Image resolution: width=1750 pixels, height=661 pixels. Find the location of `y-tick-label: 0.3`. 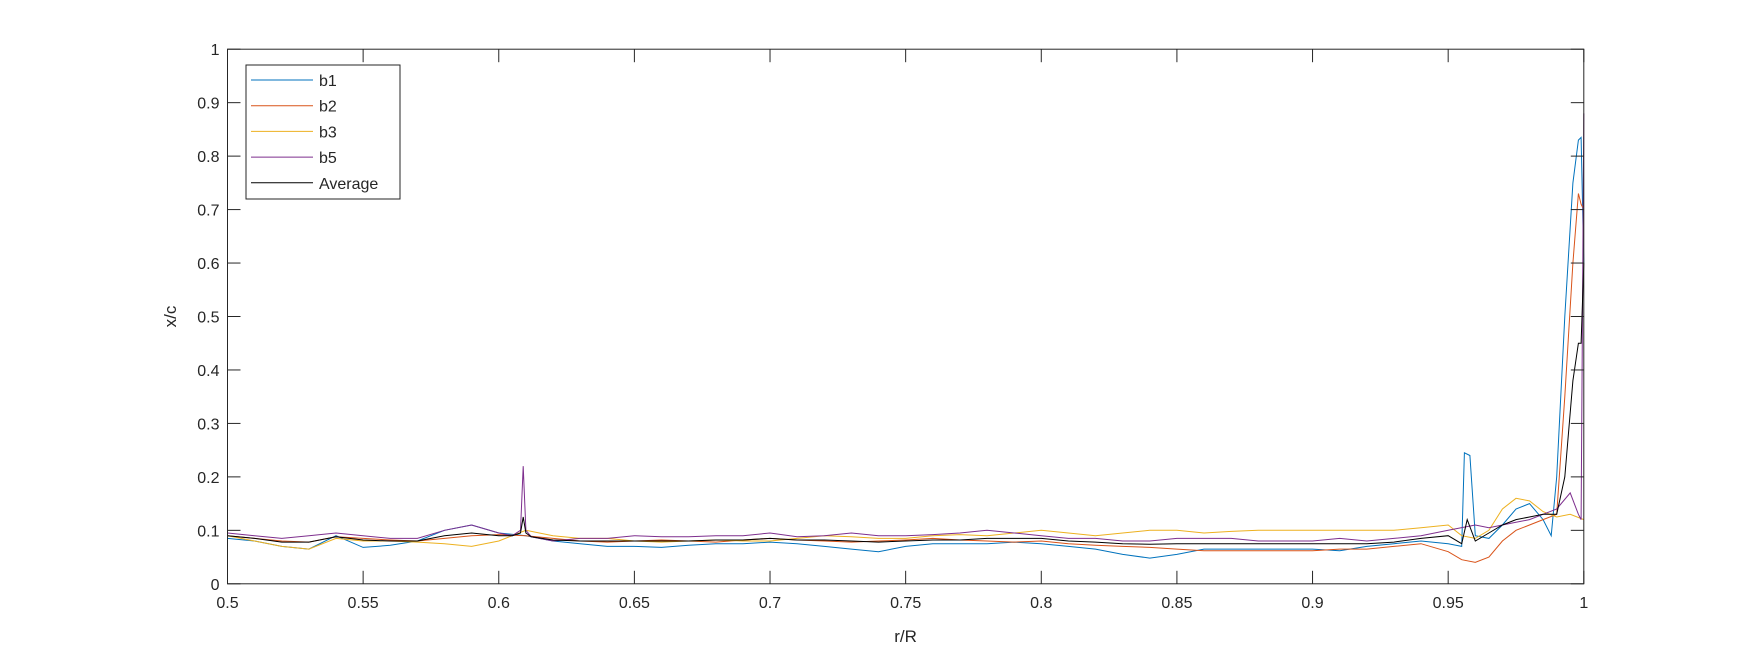

y-tick-label: 0.3 is located at coordinates (208, 424).